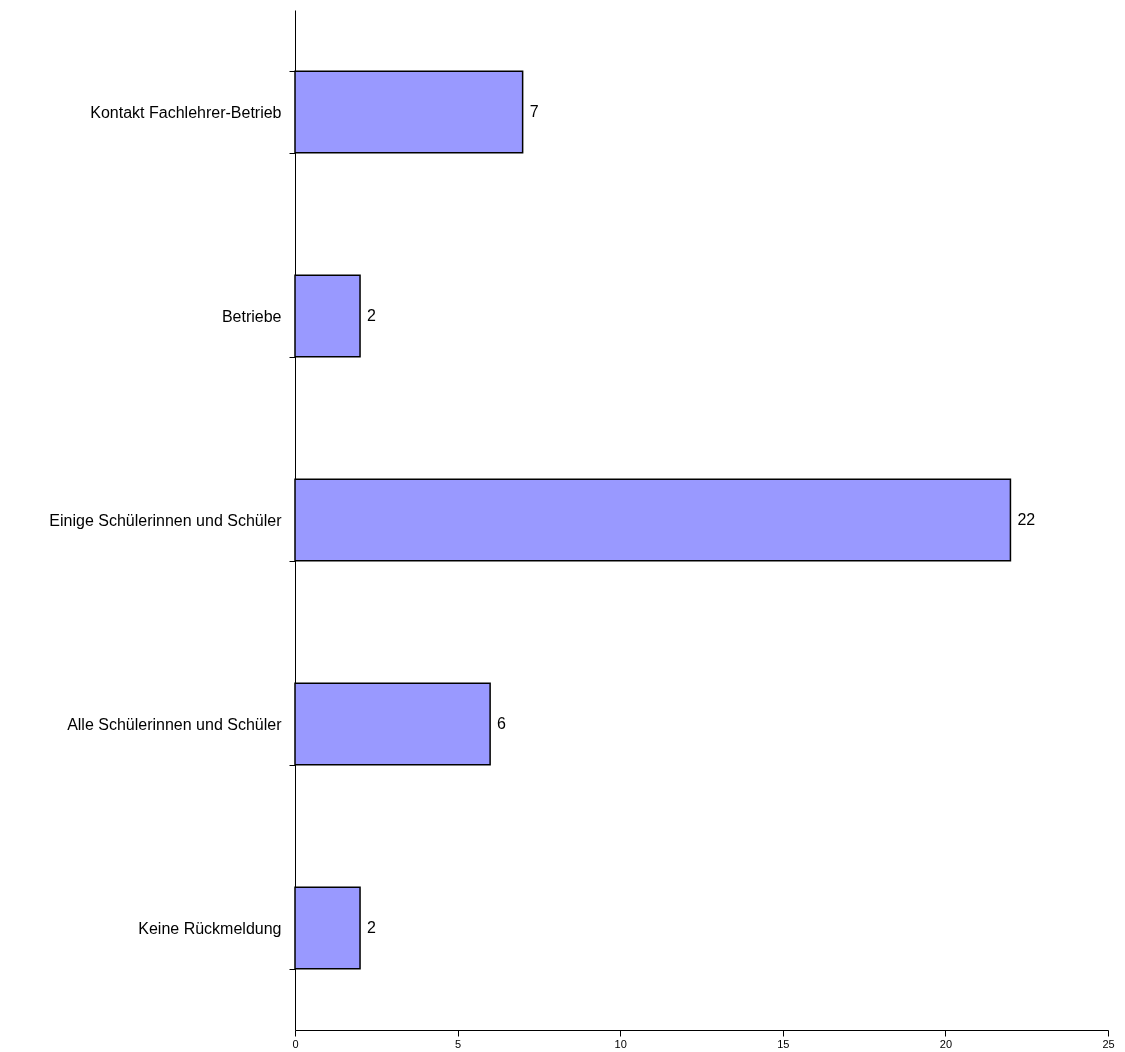  Describe the element at coordinates (946, 1043) in the screenshot. I see `x-tick-label: 20` at that location.